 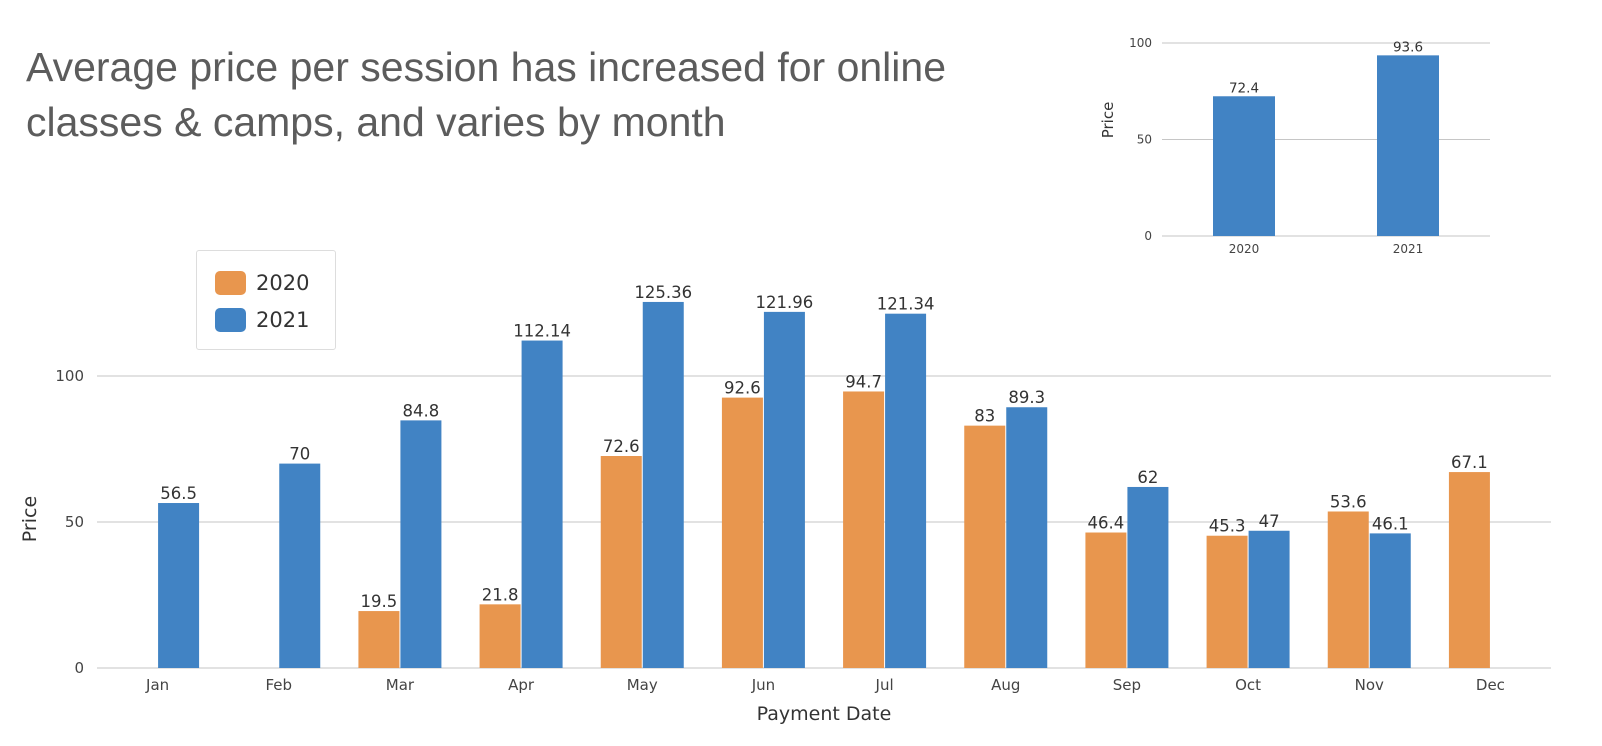 What do you see at coordinates (500, 594) in the screenshot?
I see `data-label: 21.8` at bounding box center [500, 594].